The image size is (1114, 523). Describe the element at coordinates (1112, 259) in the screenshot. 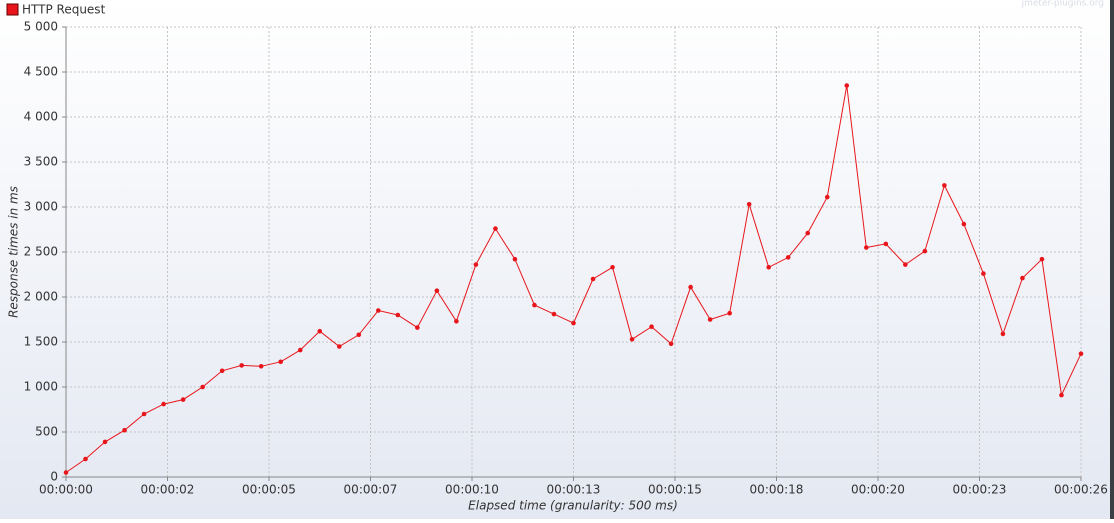

I see `edge` at that location.